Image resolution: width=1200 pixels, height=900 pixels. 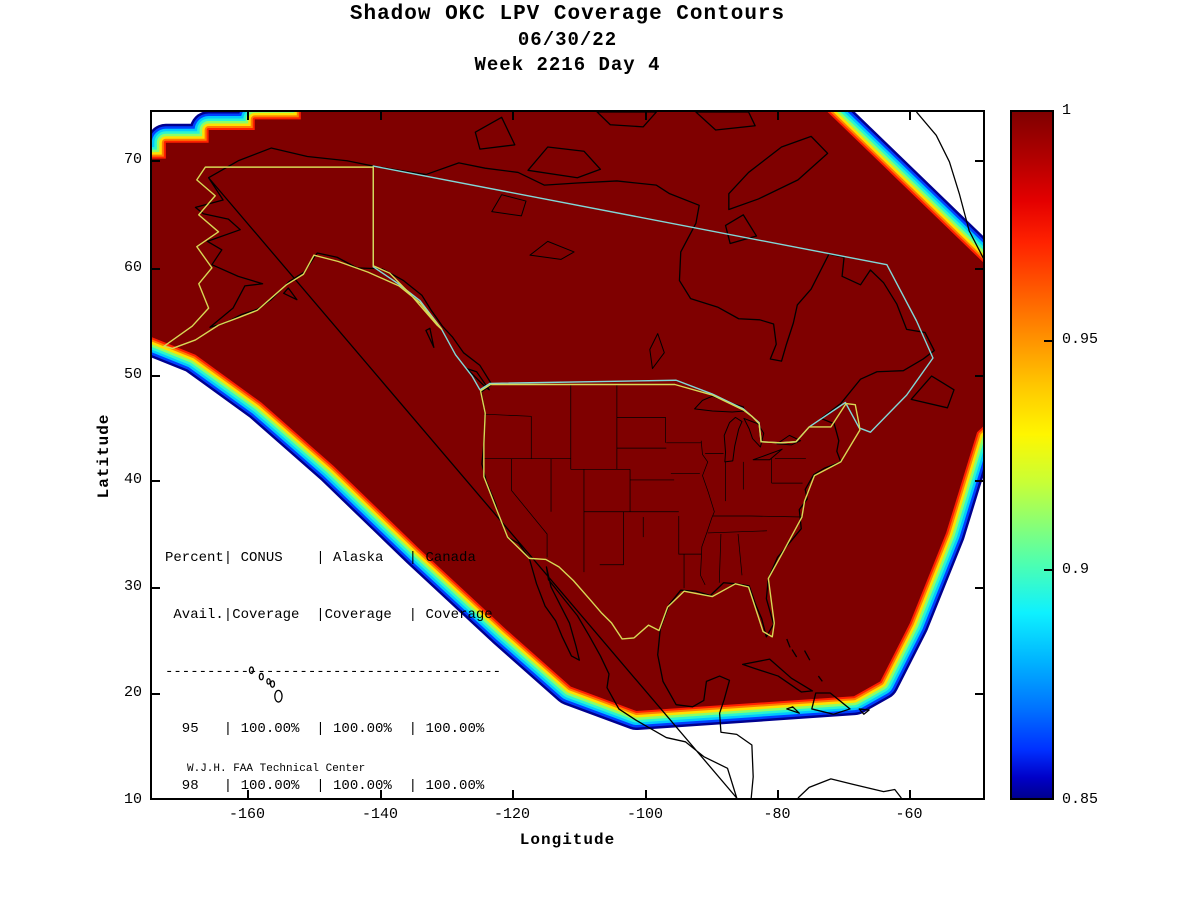 What do you see at coordinates (104, 456) in the screenshot?
I see `y-axis-label: Latitude` at bounding box center [104, 456].